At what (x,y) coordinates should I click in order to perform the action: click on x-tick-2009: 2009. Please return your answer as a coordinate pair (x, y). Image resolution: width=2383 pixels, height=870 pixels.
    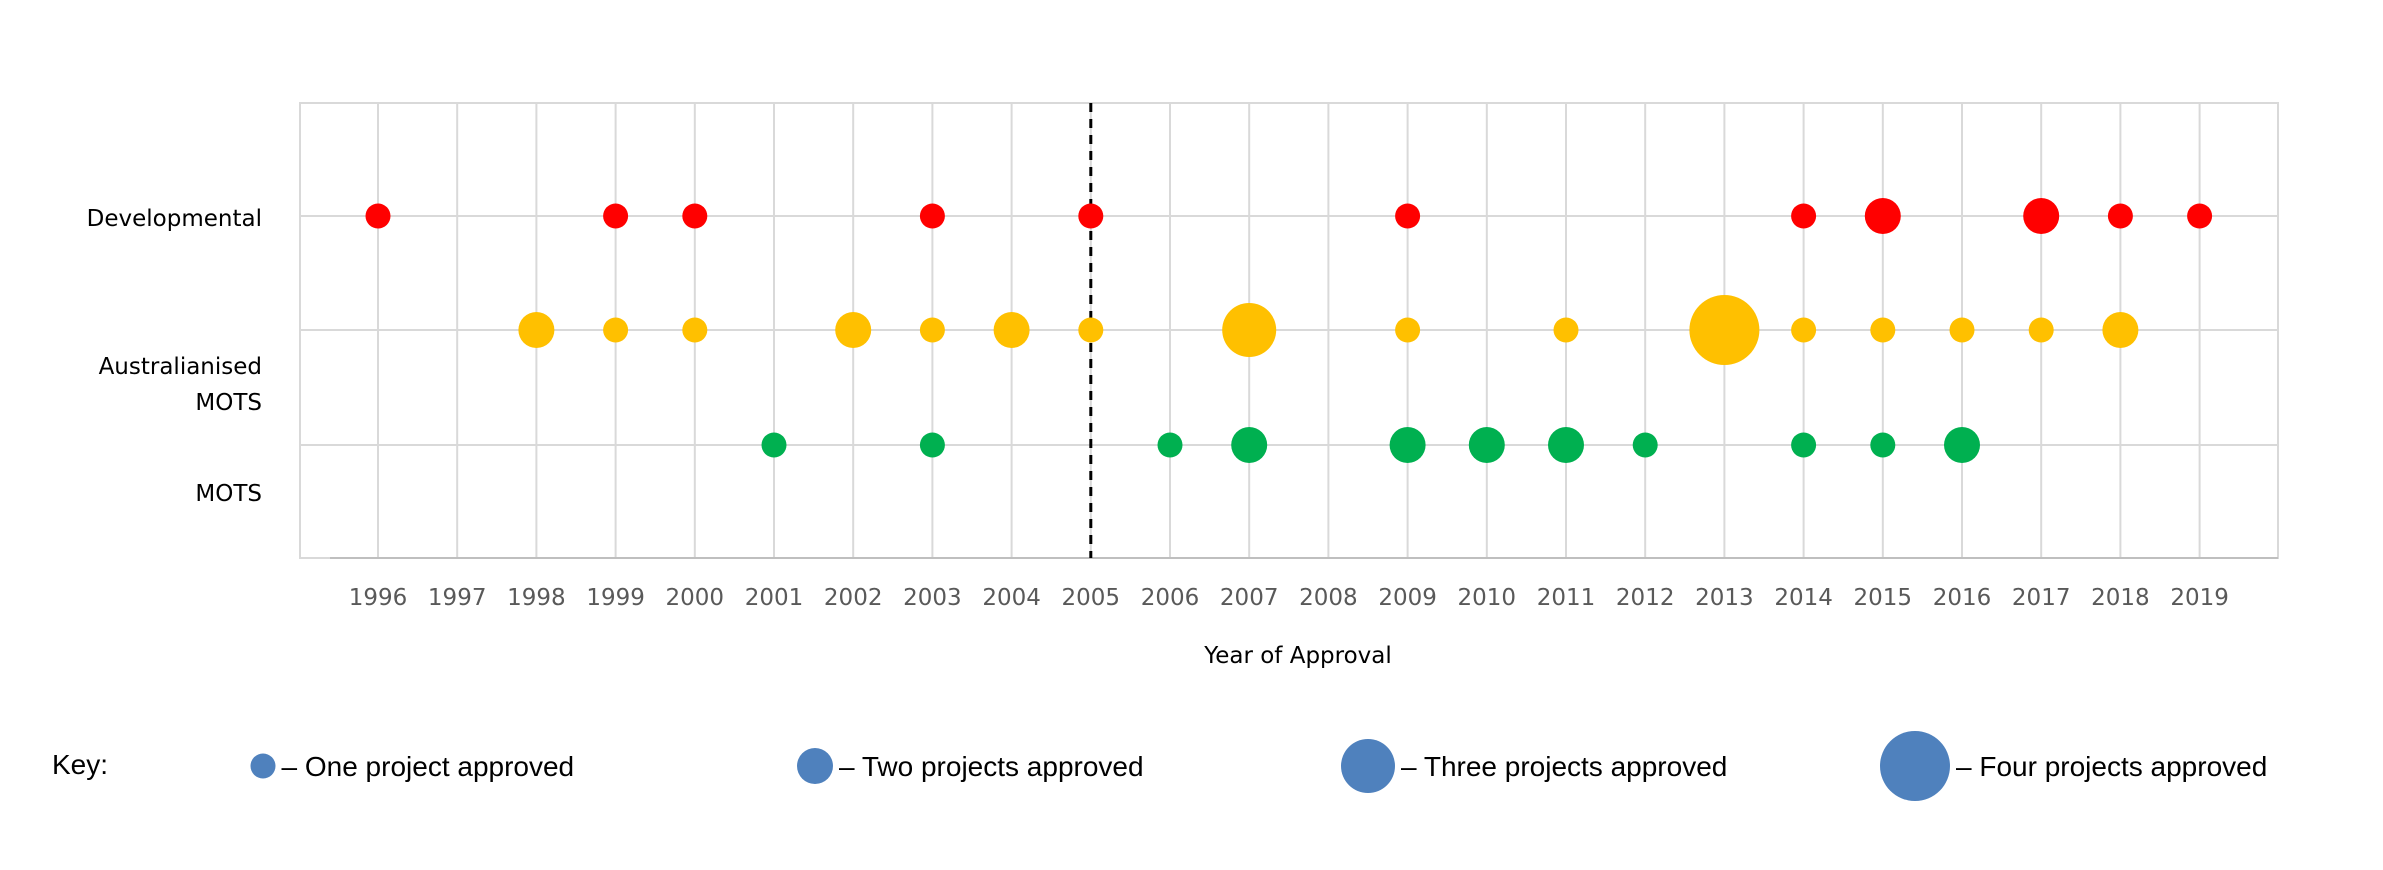
    Looking at the image, I should click on (1407, 598).